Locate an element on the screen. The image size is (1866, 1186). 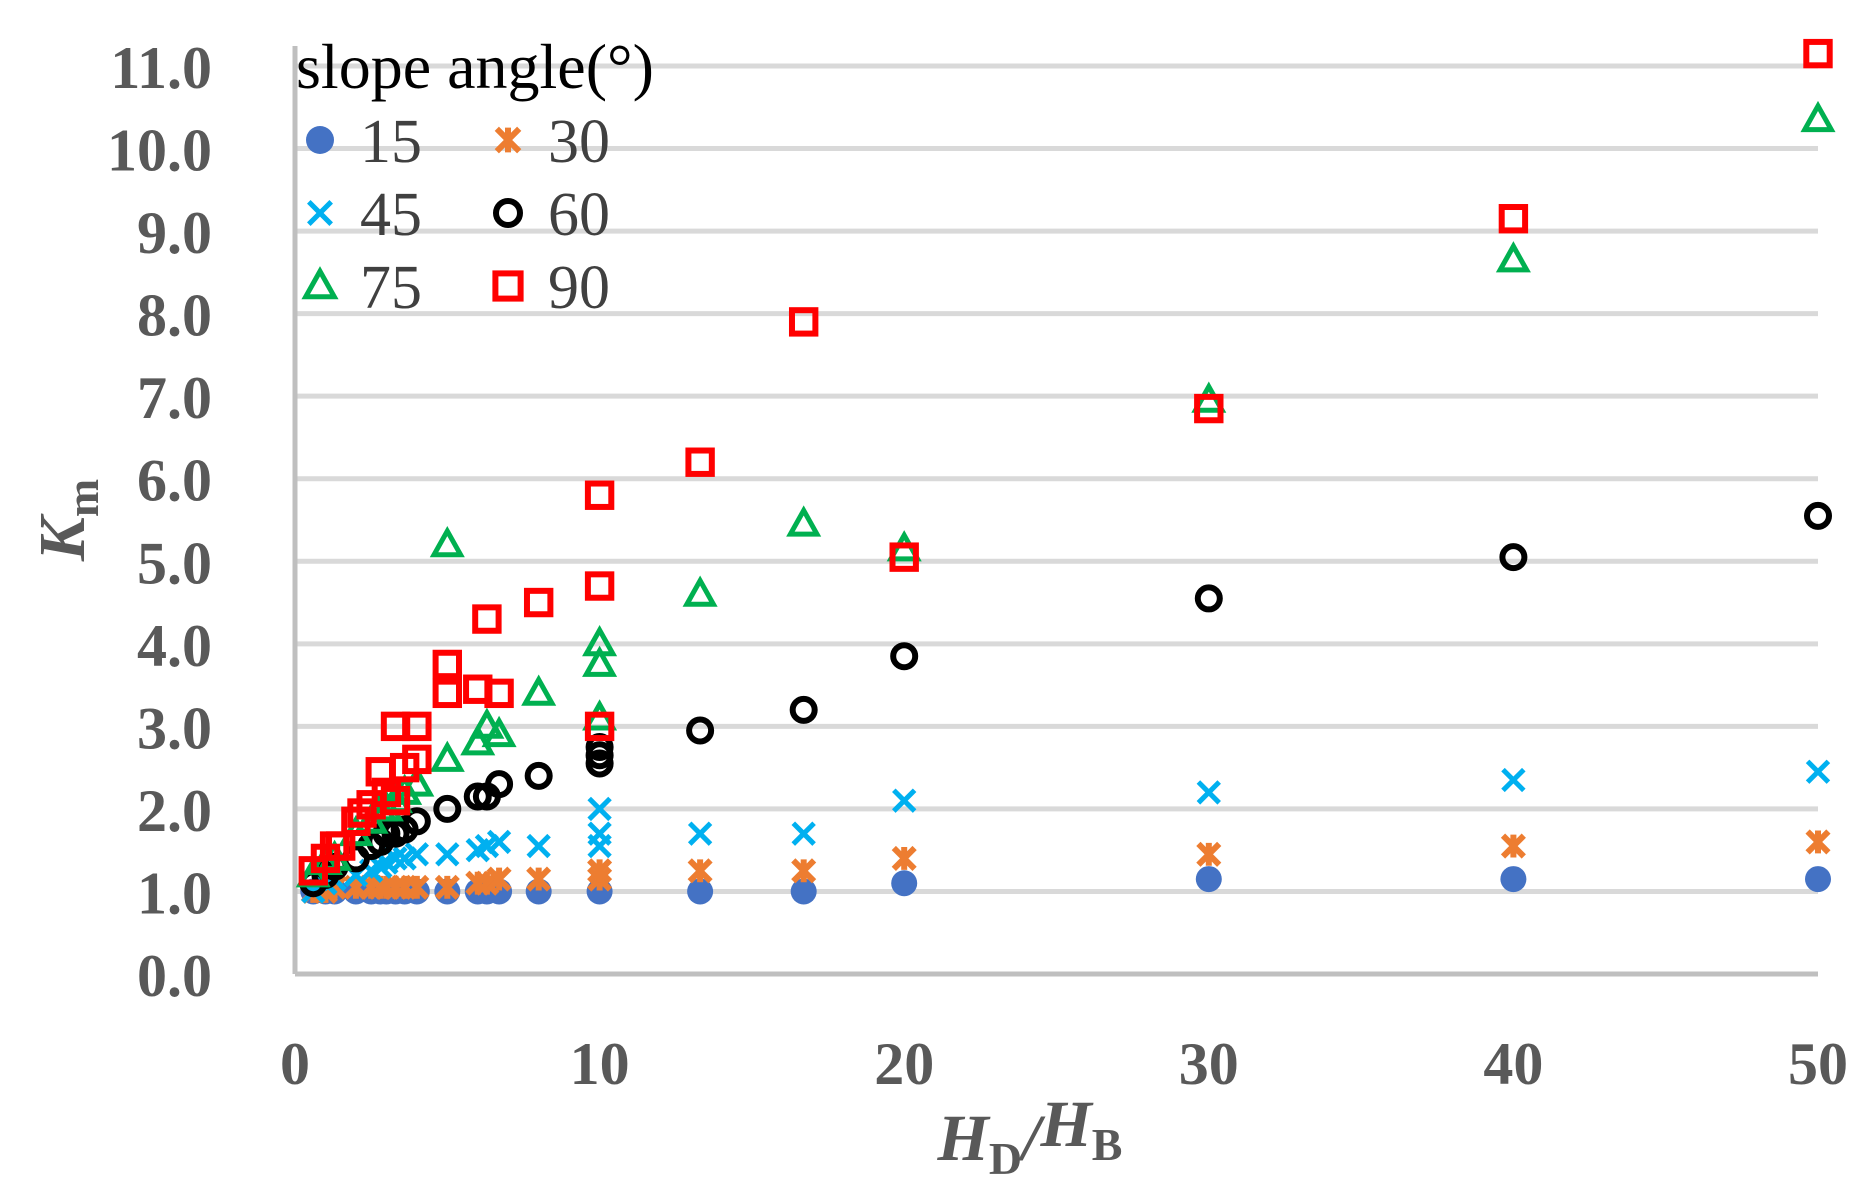
legend-label-30: 30 is located at coordinates (579, 142).